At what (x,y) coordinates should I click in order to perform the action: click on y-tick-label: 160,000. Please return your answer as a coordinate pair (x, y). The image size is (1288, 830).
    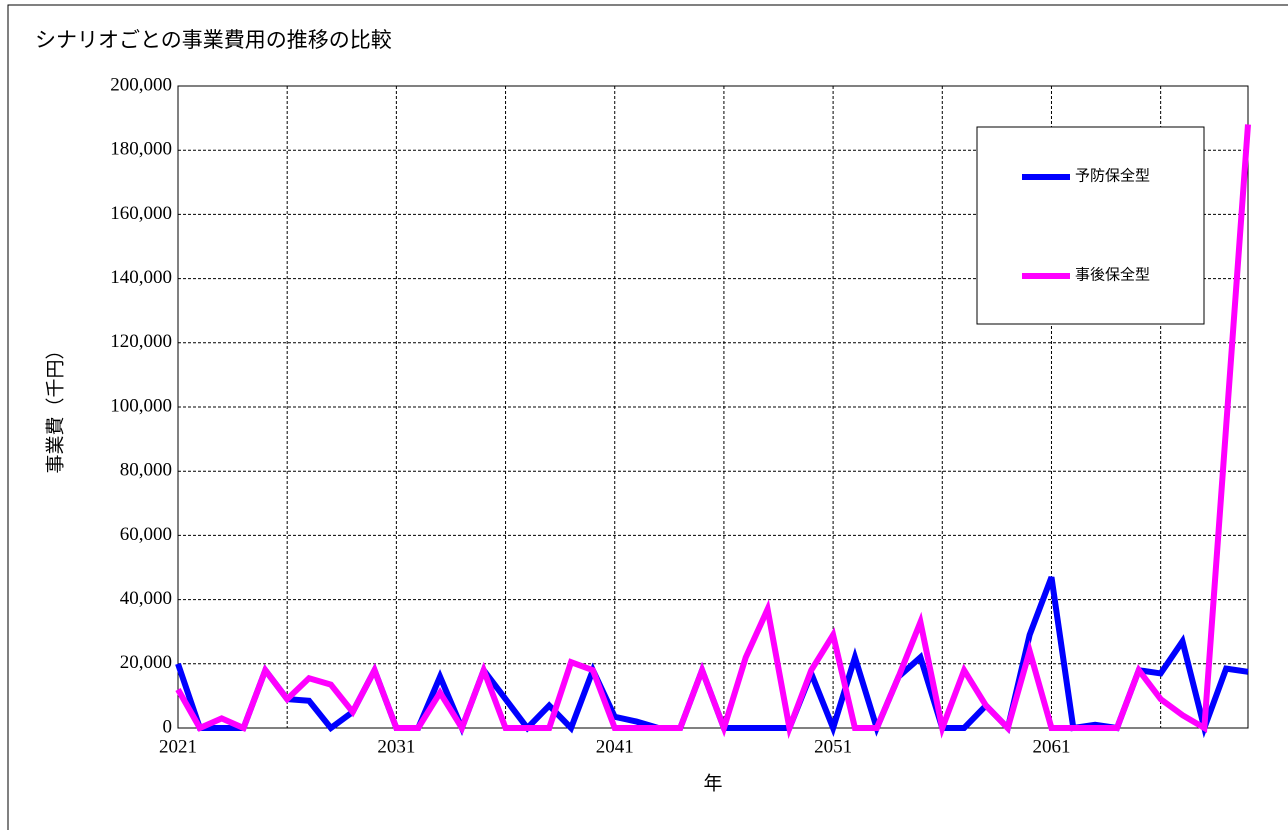
    Looking at the image, I should click on (141, 213).